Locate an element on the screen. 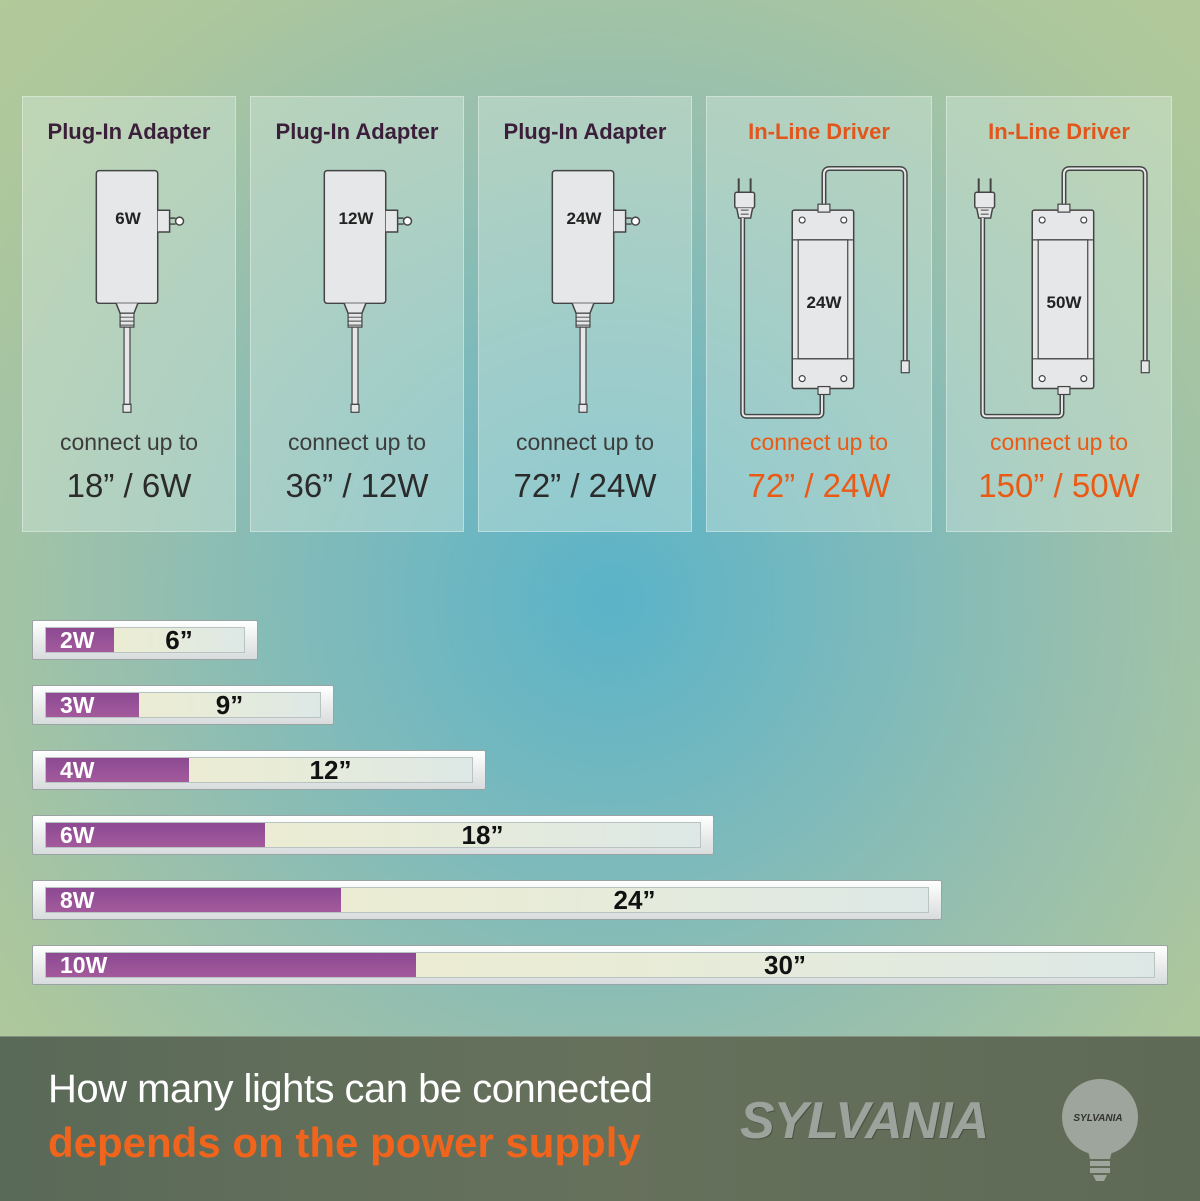  light-bar-body: 6W 18” is located at coordinates (373, 834).